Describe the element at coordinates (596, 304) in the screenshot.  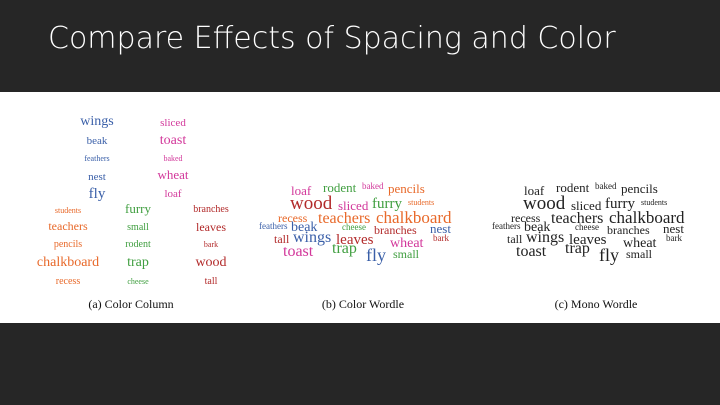
I see `caption: (c) Mono Wordle` at that location.